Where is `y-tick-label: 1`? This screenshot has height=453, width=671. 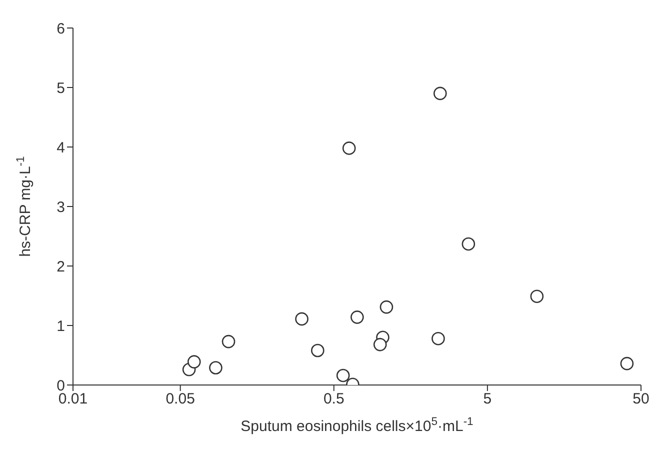
y-tick-label: 1 is located at coordinates (60, 326).